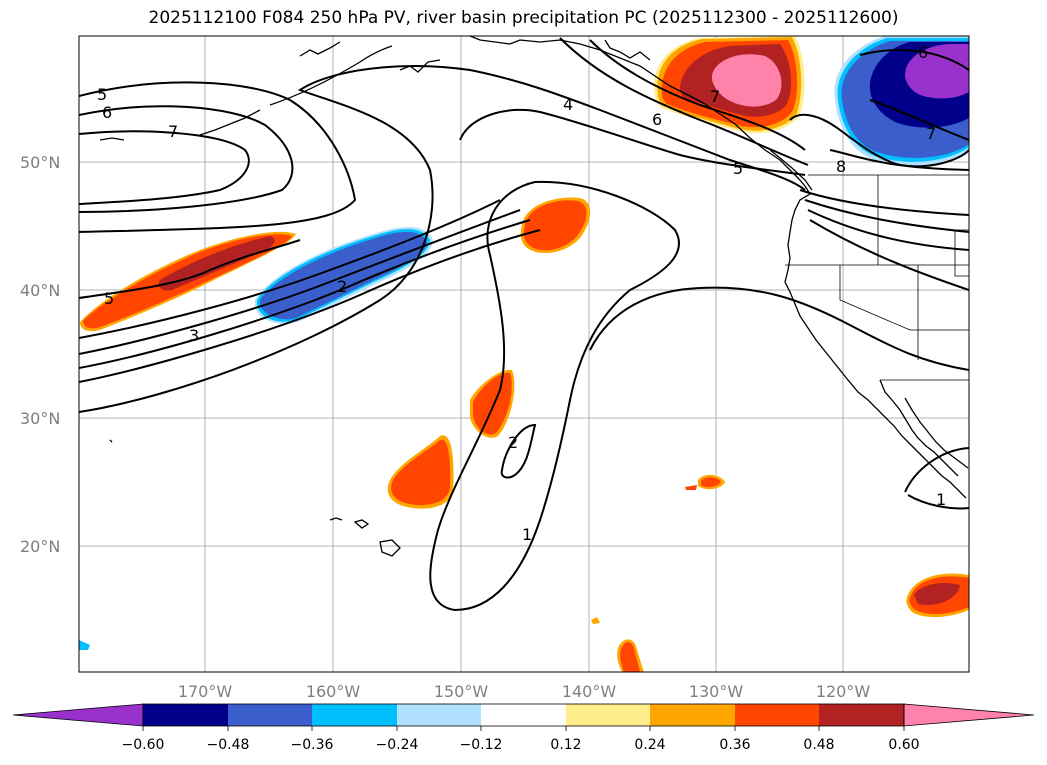  Describe the element at coordinates (461, 691) in the screenshot. I see `lon-label: 150°W` at that location.